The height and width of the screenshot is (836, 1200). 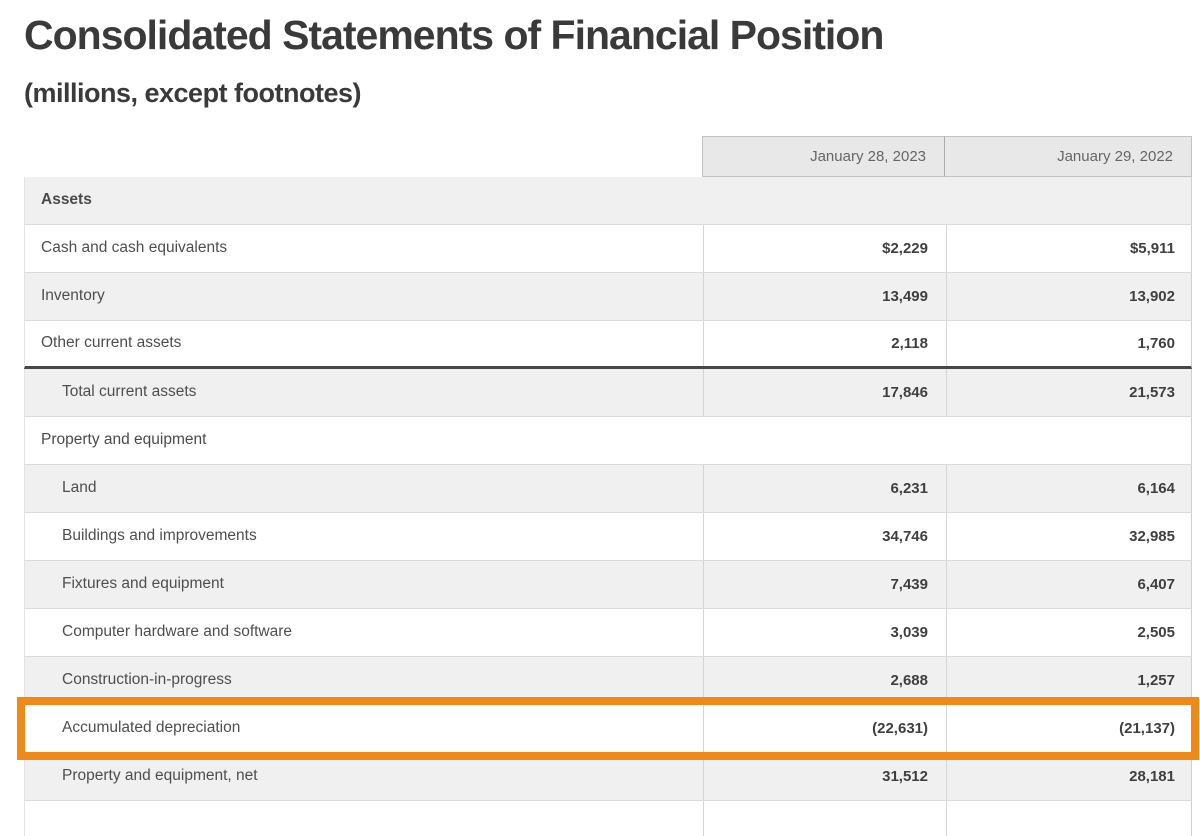 What do you see at coordinates (824, 680) in the screenshot?
I see `row-value-2023: 2,688` at bounding box center [824, 680].